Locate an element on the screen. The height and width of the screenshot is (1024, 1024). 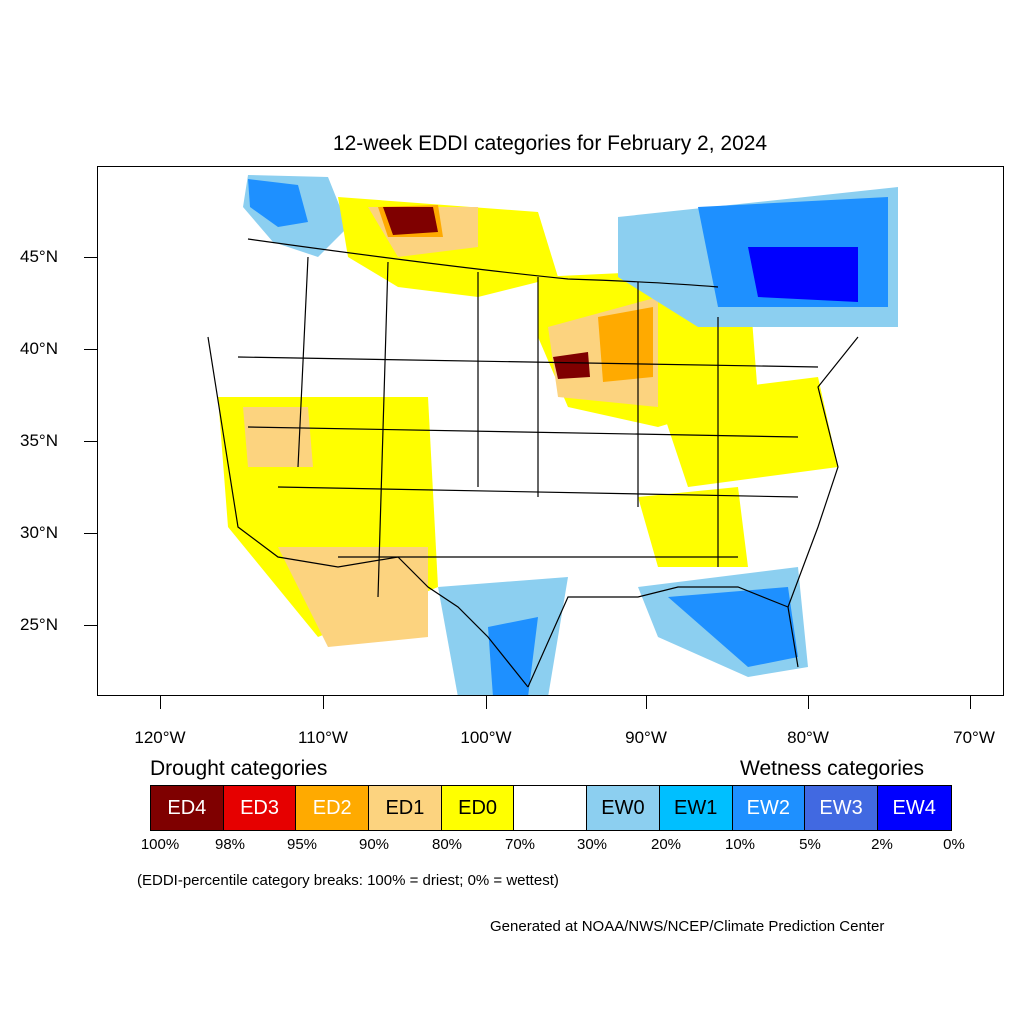
lat-label-25: 25°N is located at coordinates (39, 624).